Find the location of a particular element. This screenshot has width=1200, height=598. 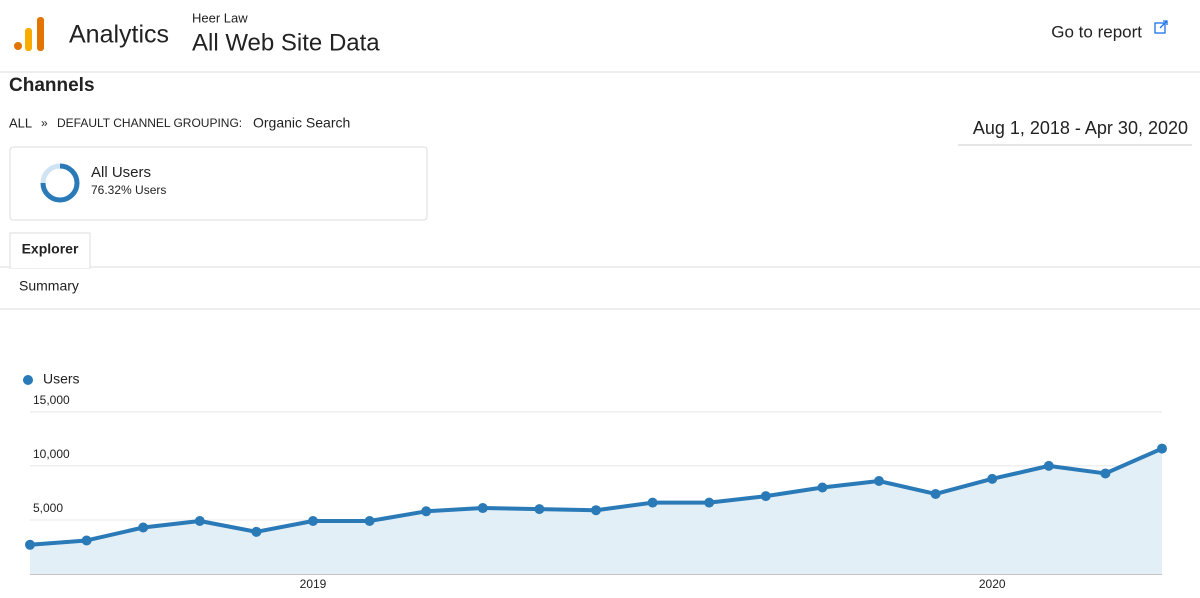

legend-marker is located at coordinates (28, 380).